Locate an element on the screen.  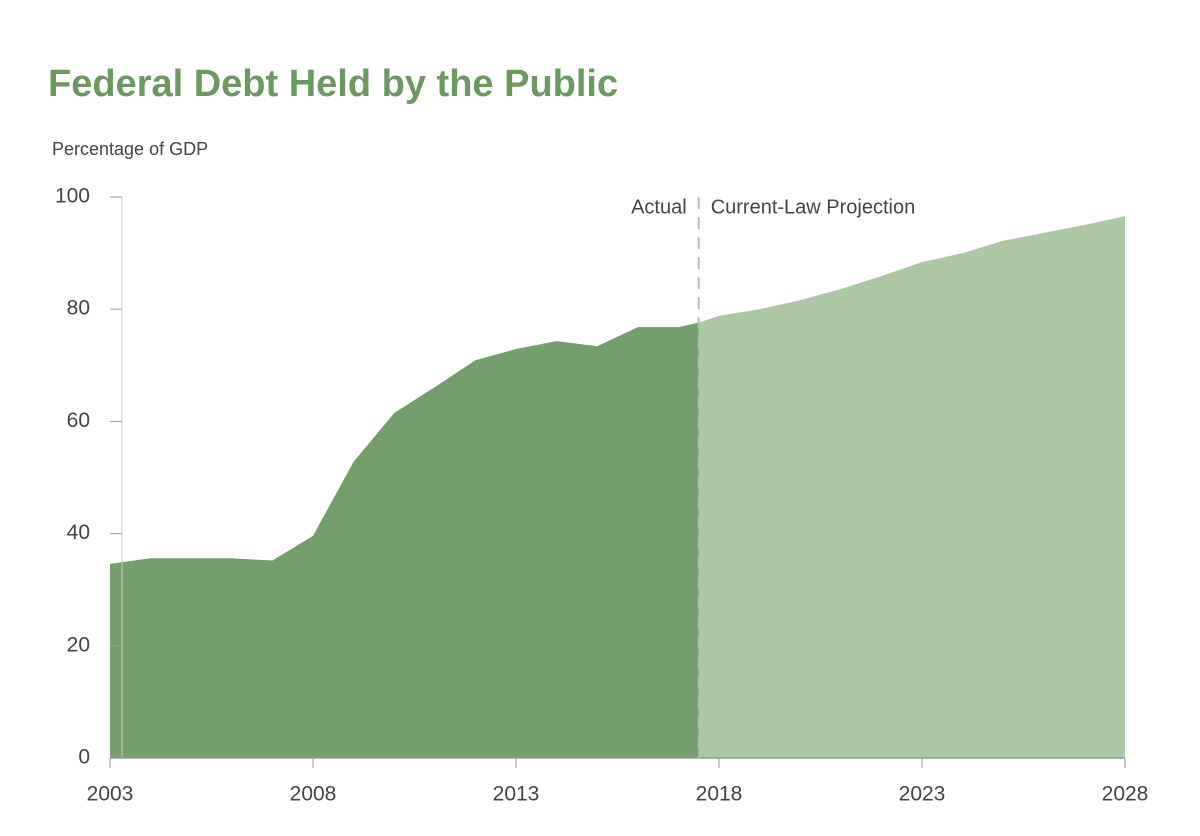
x-tick-label: 2028 is located at coordinates (1125, 794).